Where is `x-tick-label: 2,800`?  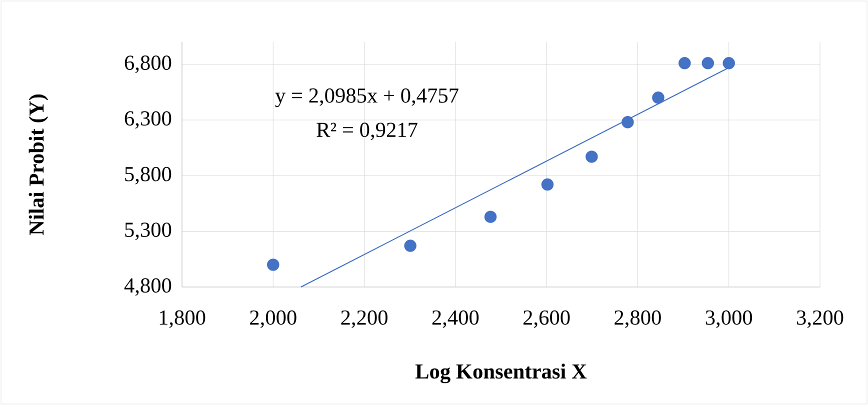
x-tick-label: 2,800 is located at coordinates (637, 319).